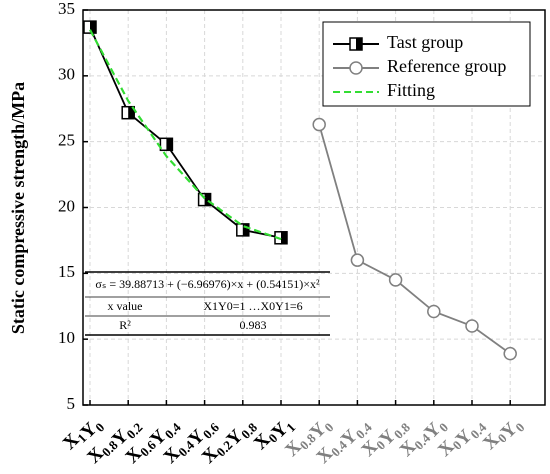 Image resolution: width=550 pixels, height=474 pixels. I want to click on y-tick-label: 5, so click(71, 403).